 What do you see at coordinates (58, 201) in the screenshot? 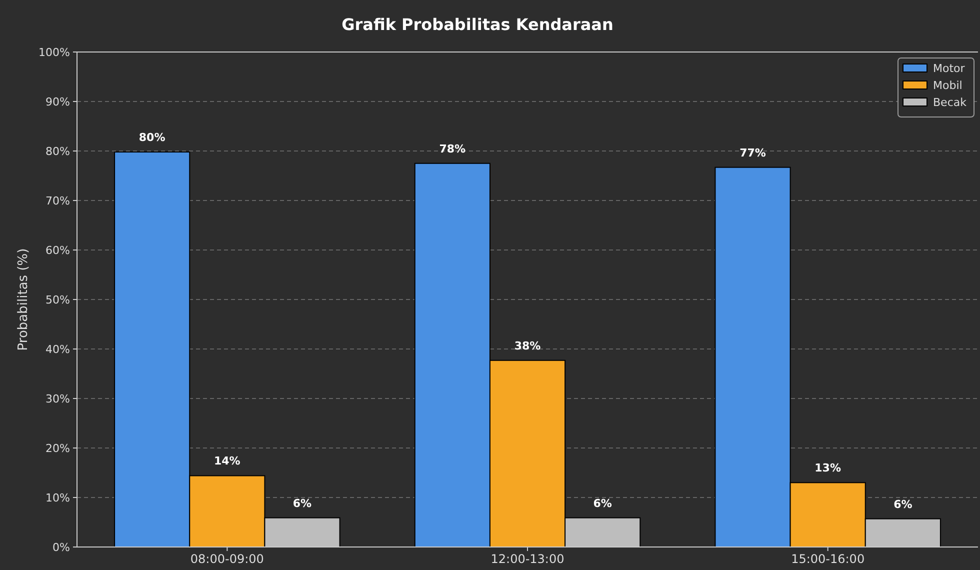
I see `y-tick-label: 70%` at bounding box center [58, 201].